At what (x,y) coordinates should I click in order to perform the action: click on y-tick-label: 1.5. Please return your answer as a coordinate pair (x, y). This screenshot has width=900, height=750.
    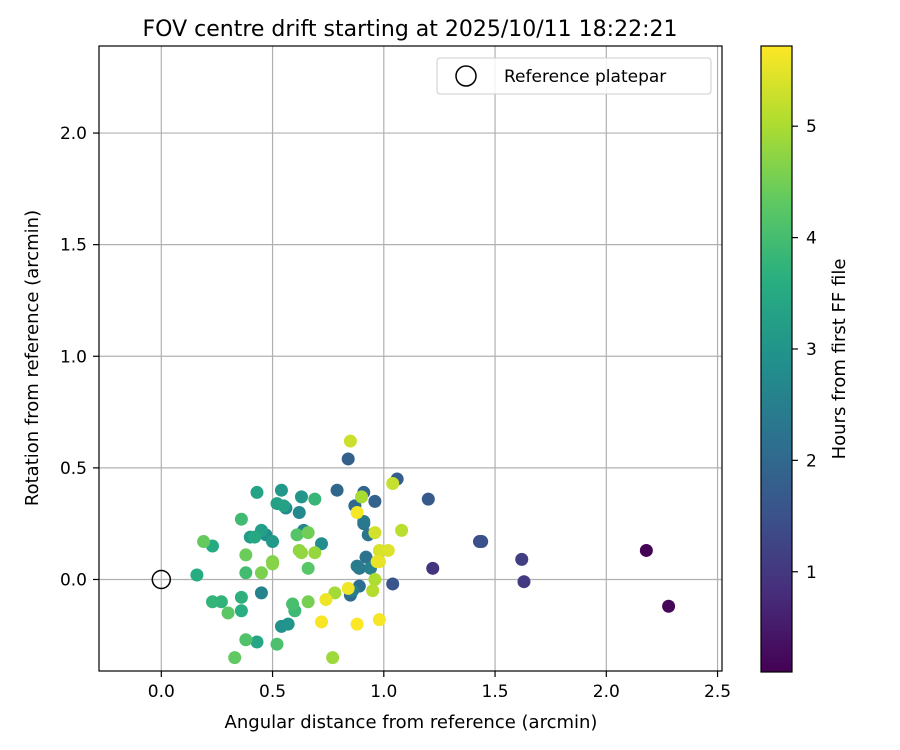
    Looking at the image, I should click on (73, 246).